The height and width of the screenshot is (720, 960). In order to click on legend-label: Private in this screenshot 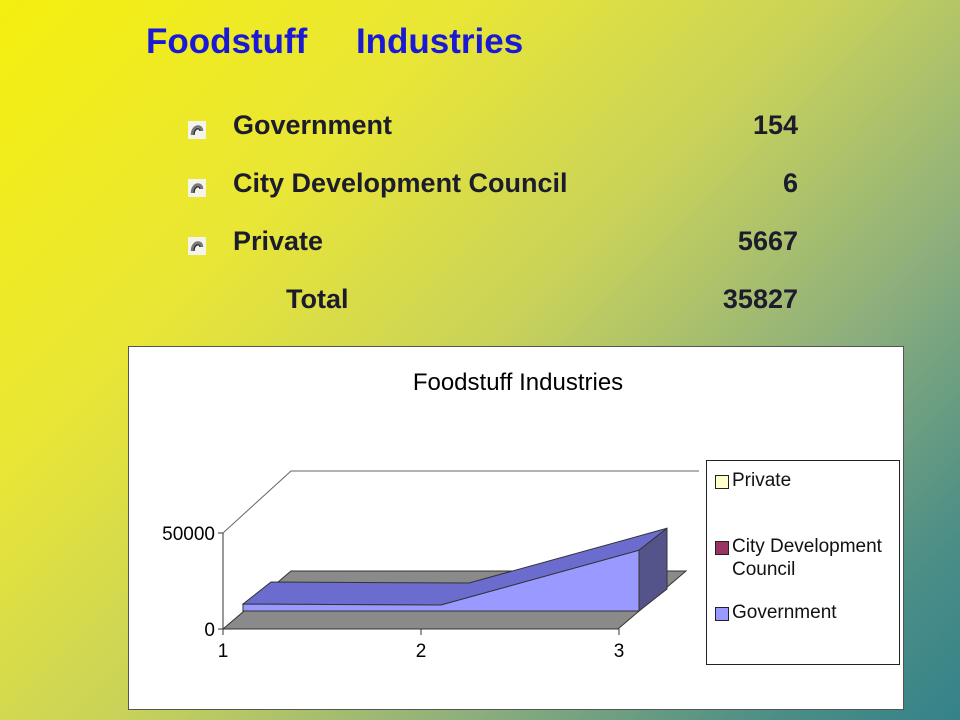, I will do `click(762, 480)`.